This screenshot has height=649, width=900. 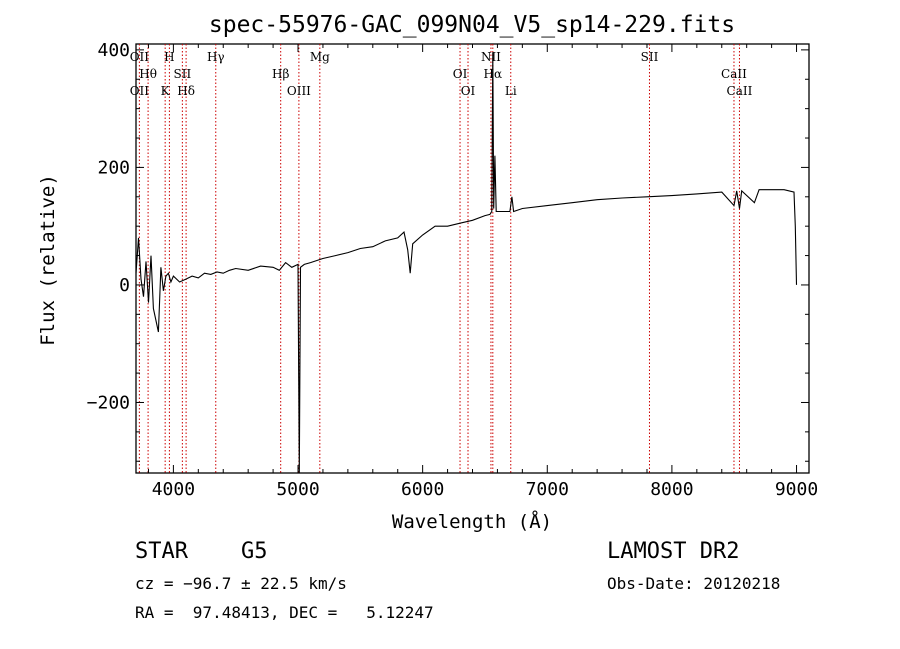 I want to click on x-tick-label: 4000, so click(x=173, y=489).